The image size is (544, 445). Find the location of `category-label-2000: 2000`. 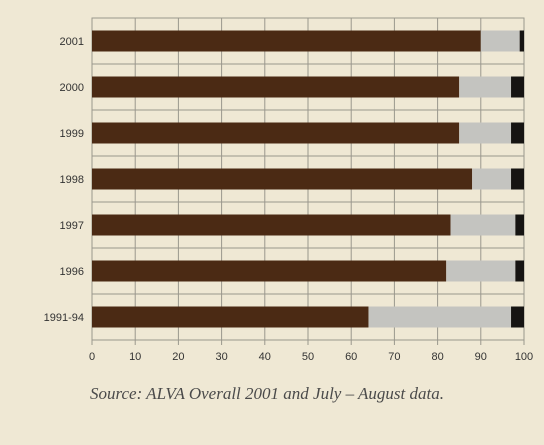

category-label-2000: 2000 is located at coordinates (72, 88).